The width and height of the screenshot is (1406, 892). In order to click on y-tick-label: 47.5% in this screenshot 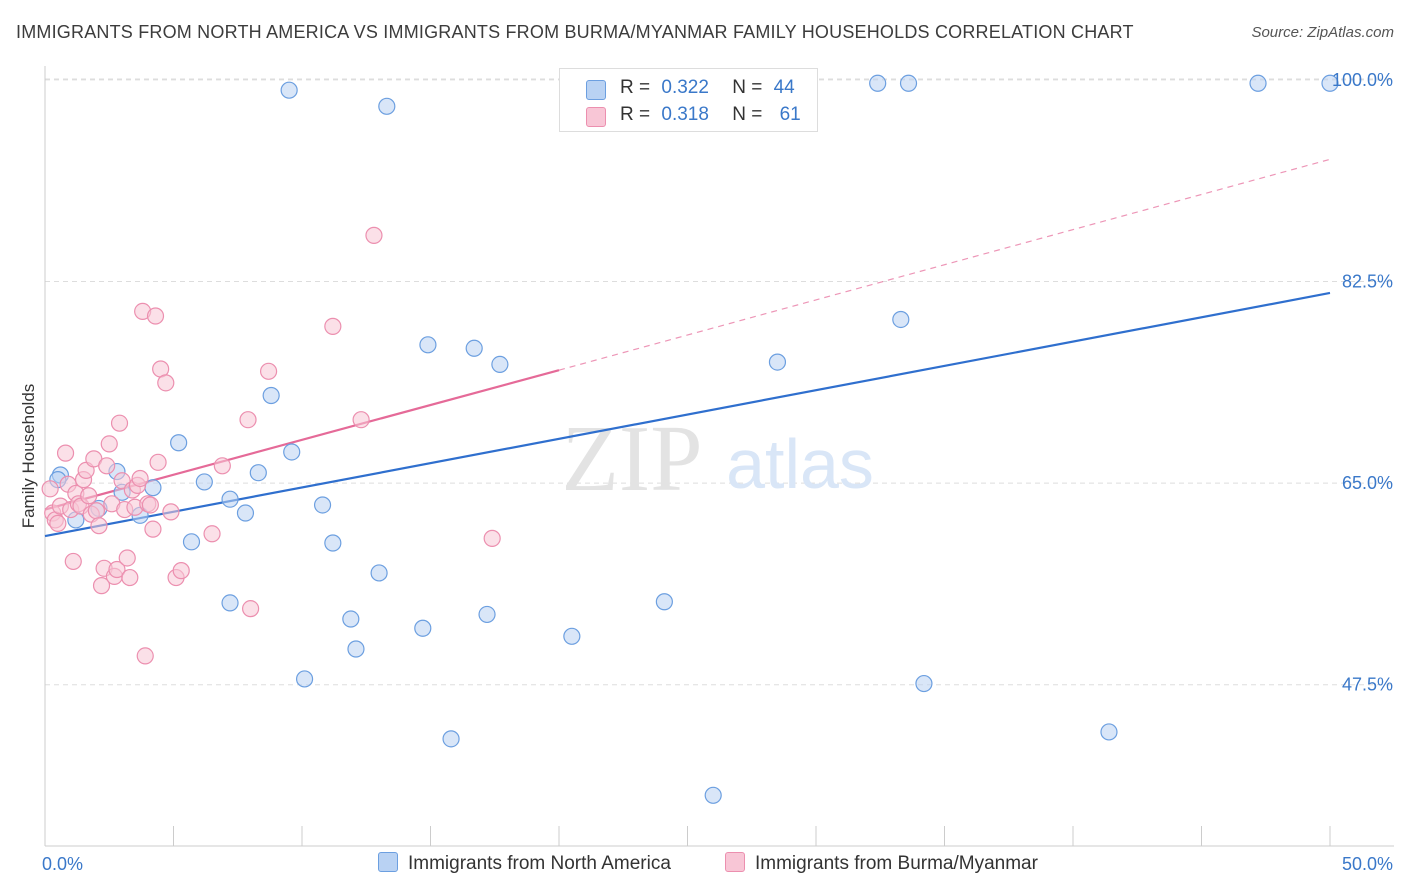, I will do `click(1367, 685)`.